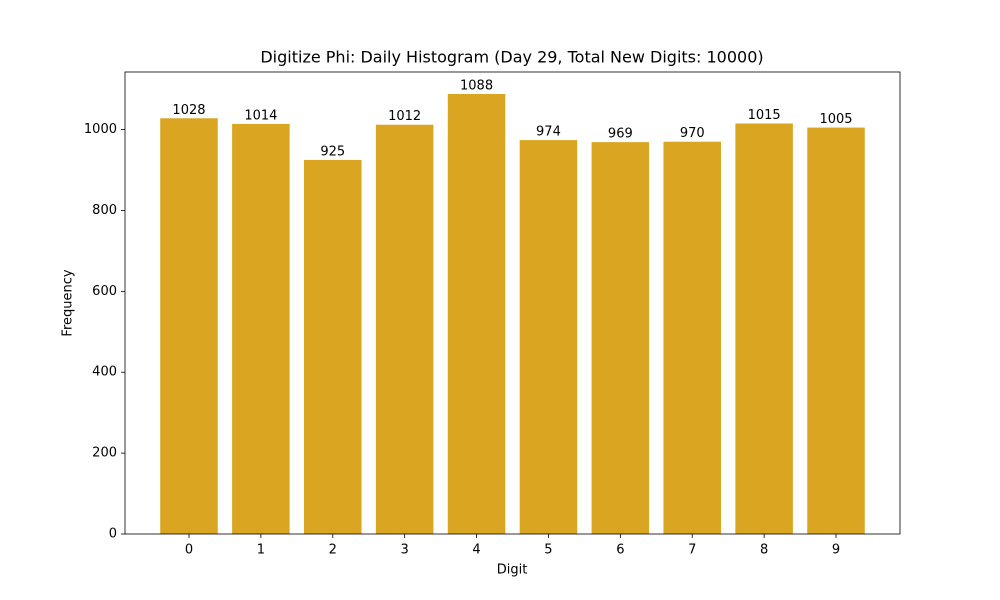 The image size is (1000, 600). I want to click on y-tick-label: 400, so click(104, 372).